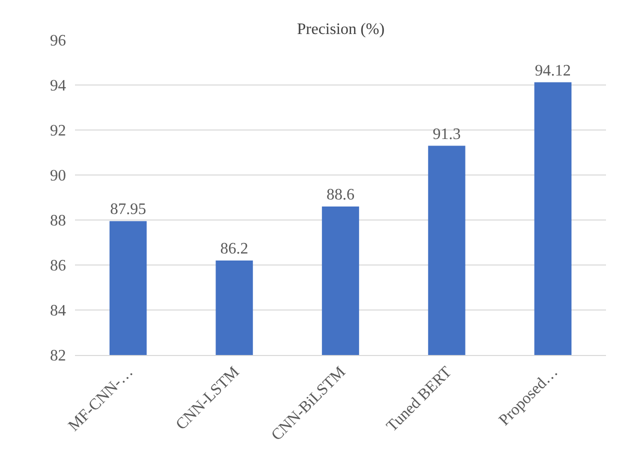 The height and width of the screenshot is (455, 621). What do you see at coordinates (340, 195) in the screenshot?
I see `data-label: 88.6` at bounding box center [340, 195].